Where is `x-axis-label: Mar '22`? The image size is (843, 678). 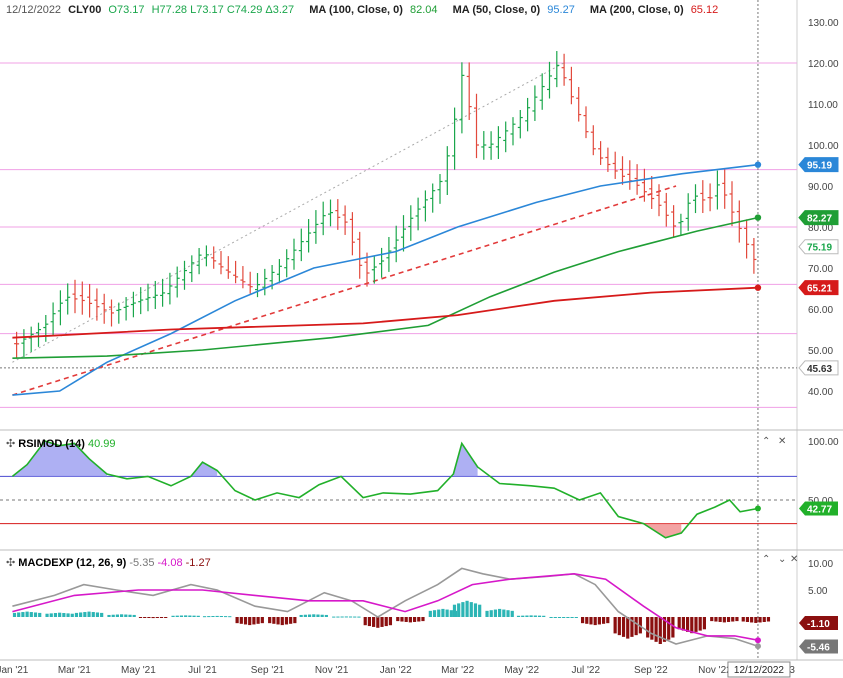
x-axis-label: Mar '22 is located at coordinates (457, 670).